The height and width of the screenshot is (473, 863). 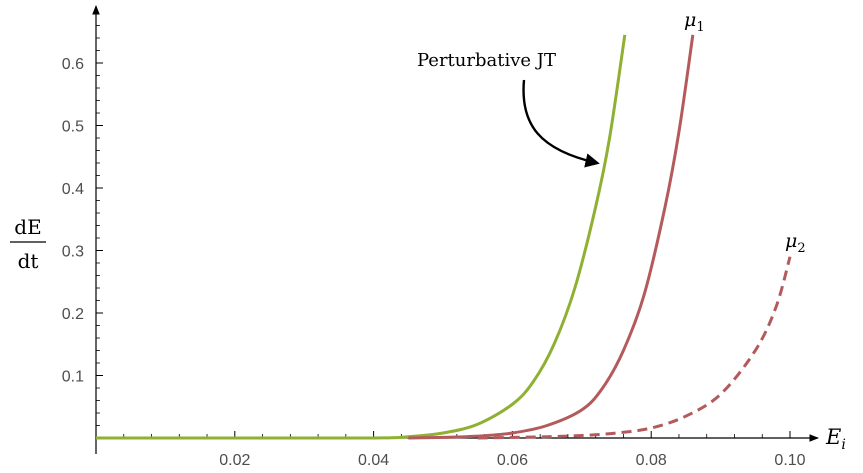 What do you see at coordinates (471, 447) in the screenshot?
I see `x-axis: 0.02 0.04 0.06 0.08 0.10 Ei` at bounding box center [471, 447].